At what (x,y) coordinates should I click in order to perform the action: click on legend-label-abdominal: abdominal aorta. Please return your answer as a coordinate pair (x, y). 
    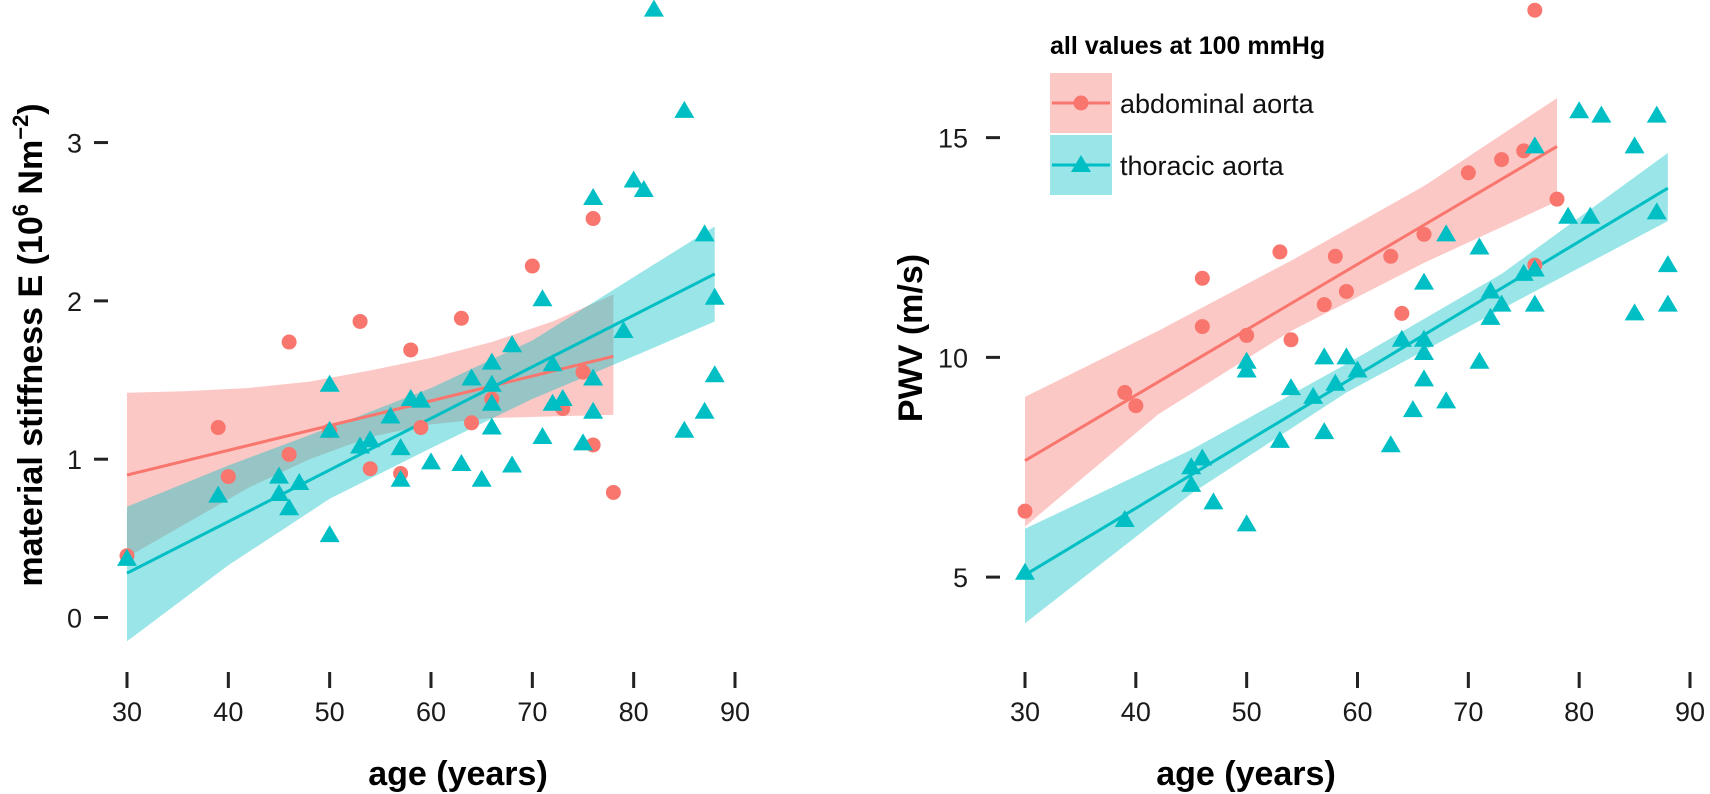
    Looking at the image, I should click on (1217, 104).